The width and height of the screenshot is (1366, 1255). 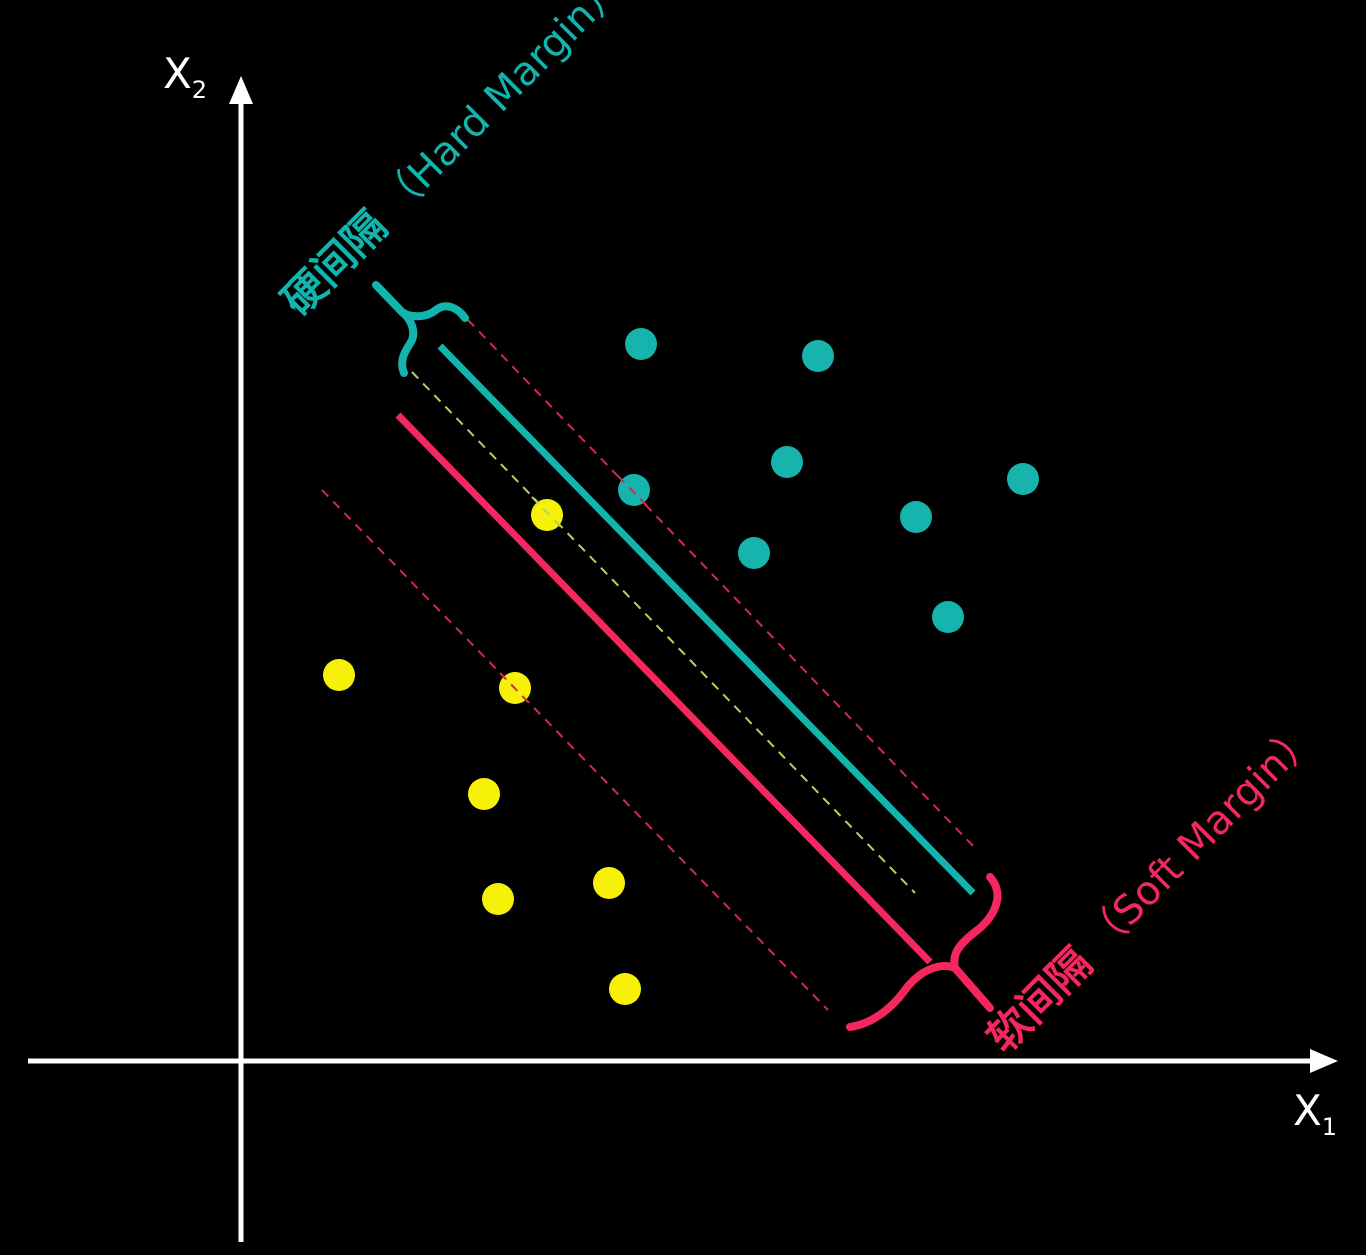 What do you see at coordinates (482, 752) in the screenshot?
I see `class-b-points` at bounding box center [482, 752].